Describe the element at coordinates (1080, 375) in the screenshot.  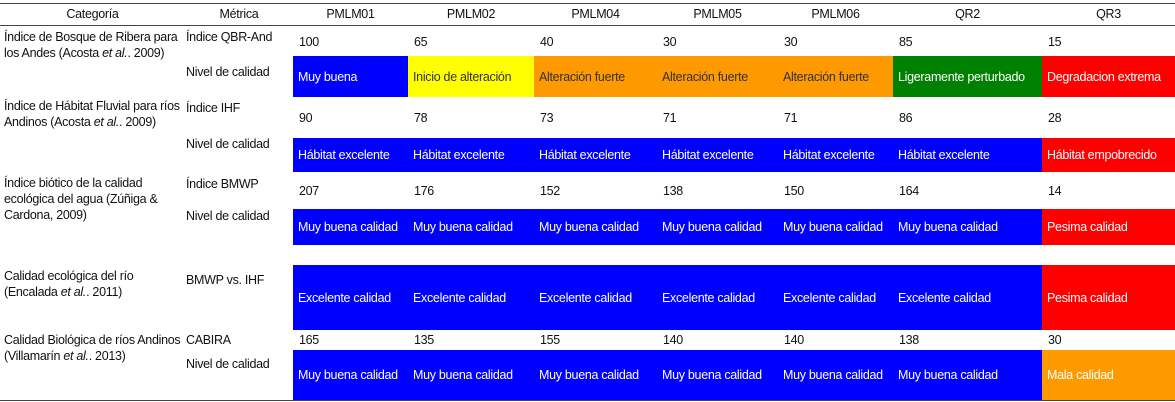
I see `quality-text: Mala calidad` at that location.